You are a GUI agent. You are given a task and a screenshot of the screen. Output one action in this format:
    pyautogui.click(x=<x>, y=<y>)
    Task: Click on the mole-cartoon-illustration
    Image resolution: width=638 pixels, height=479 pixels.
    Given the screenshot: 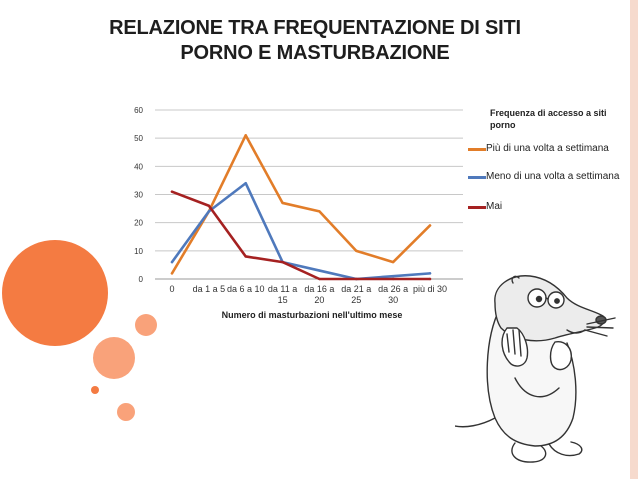 What is the action you would take?
    pyautogui.click(x=535, y=369)
    